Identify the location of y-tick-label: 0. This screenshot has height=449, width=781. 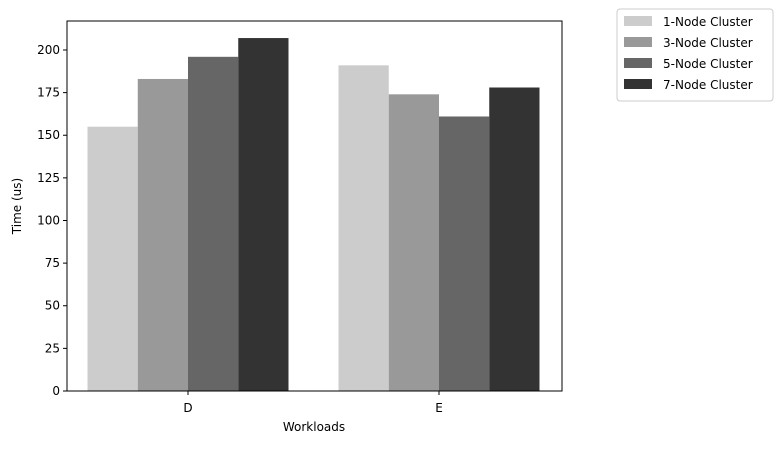
(56, 391).